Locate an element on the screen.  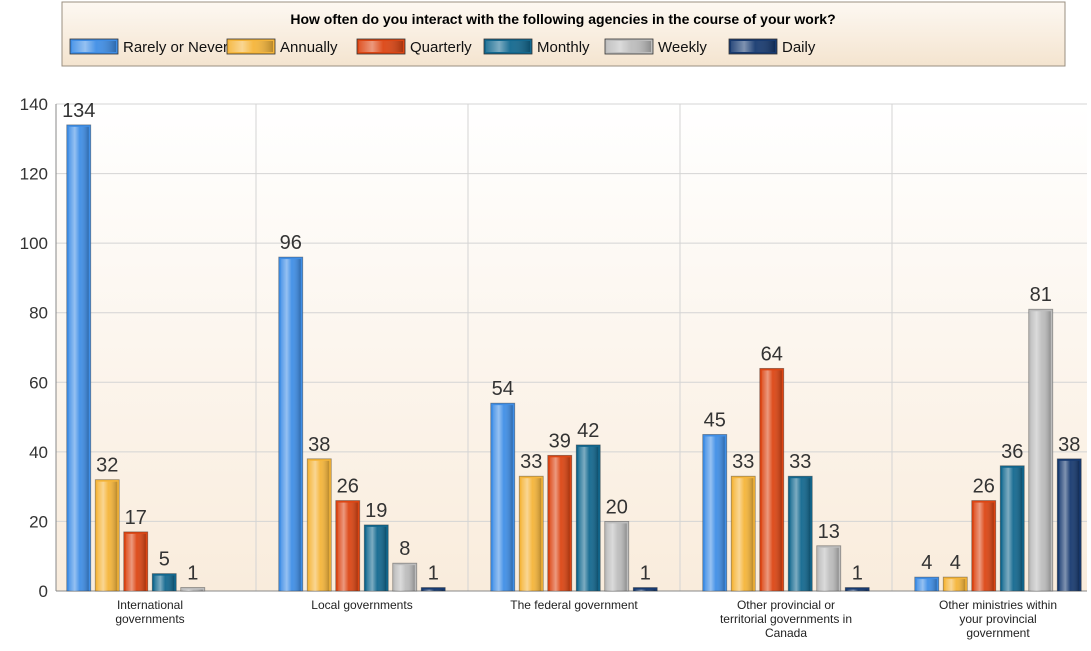
legend-label-monthly: Monthly is located at coordinates (563, 47).